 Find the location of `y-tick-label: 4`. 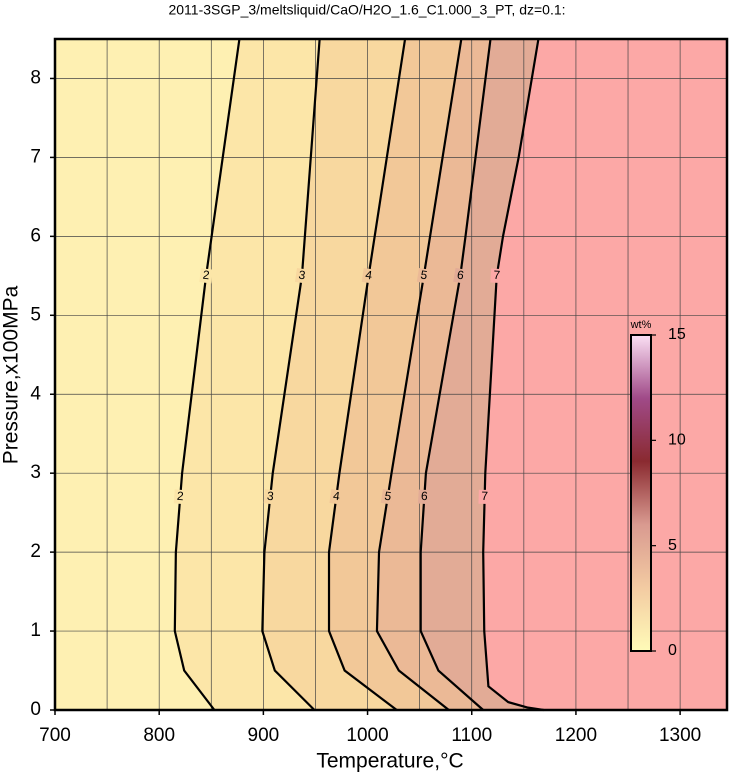

y-tick-label: 4 is located at coordinates (35, 393).